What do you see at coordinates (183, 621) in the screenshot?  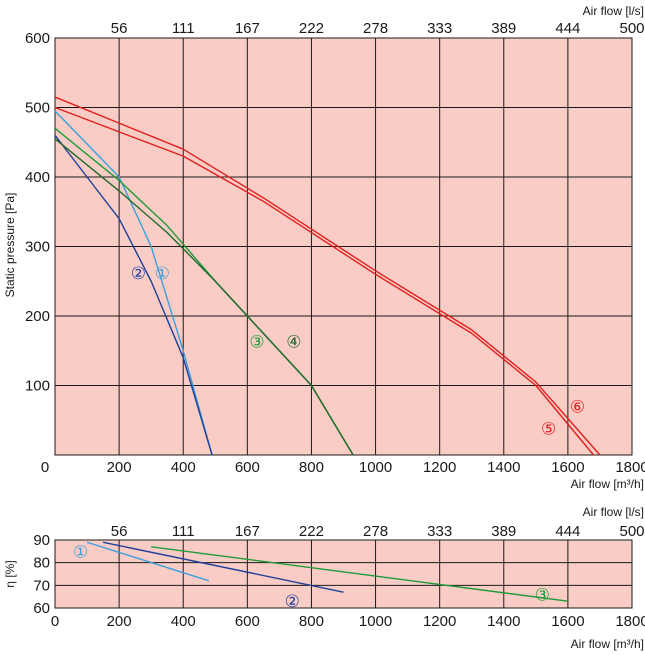 I see `chart2-x-tick-label: 400` at bounding box center [183, 621].